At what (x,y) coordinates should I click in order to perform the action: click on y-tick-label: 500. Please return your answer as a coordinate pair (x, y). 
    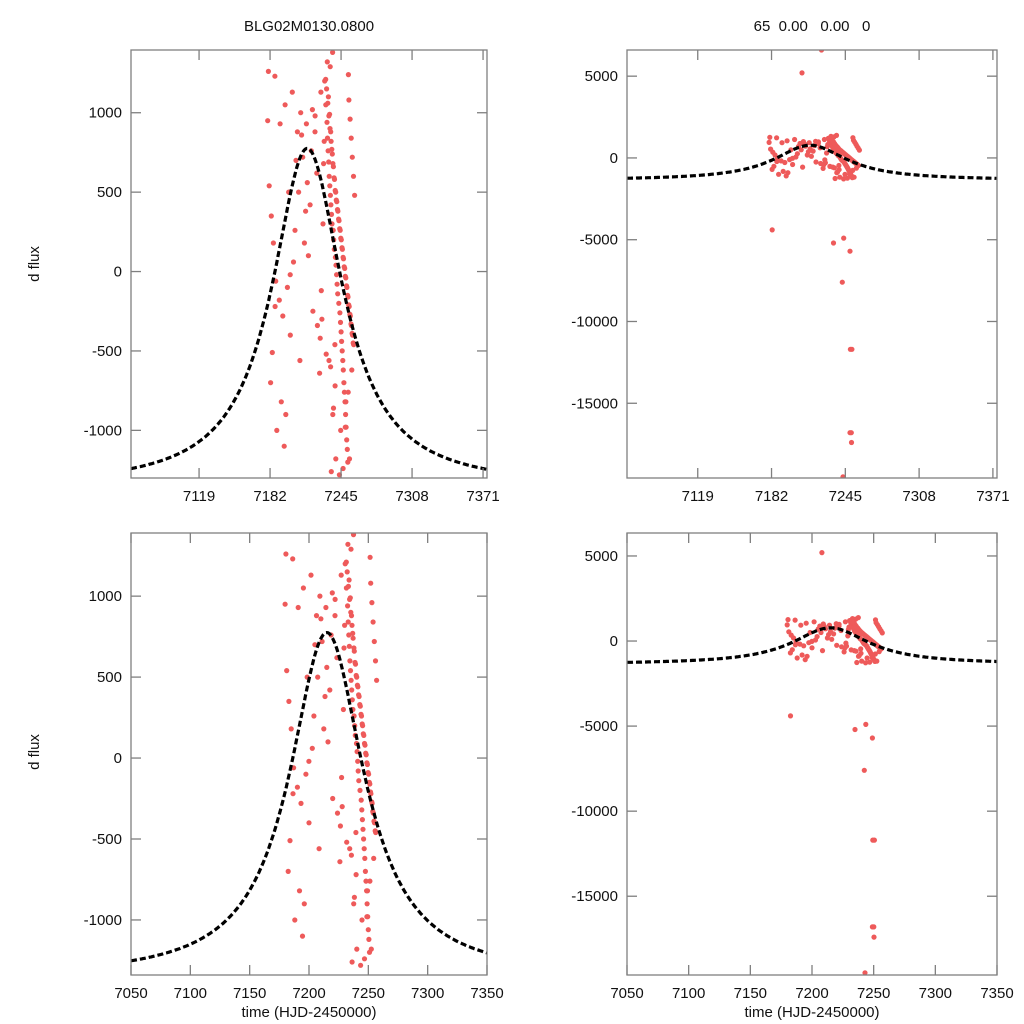
    Looking at the image, I should click on (109, 677).